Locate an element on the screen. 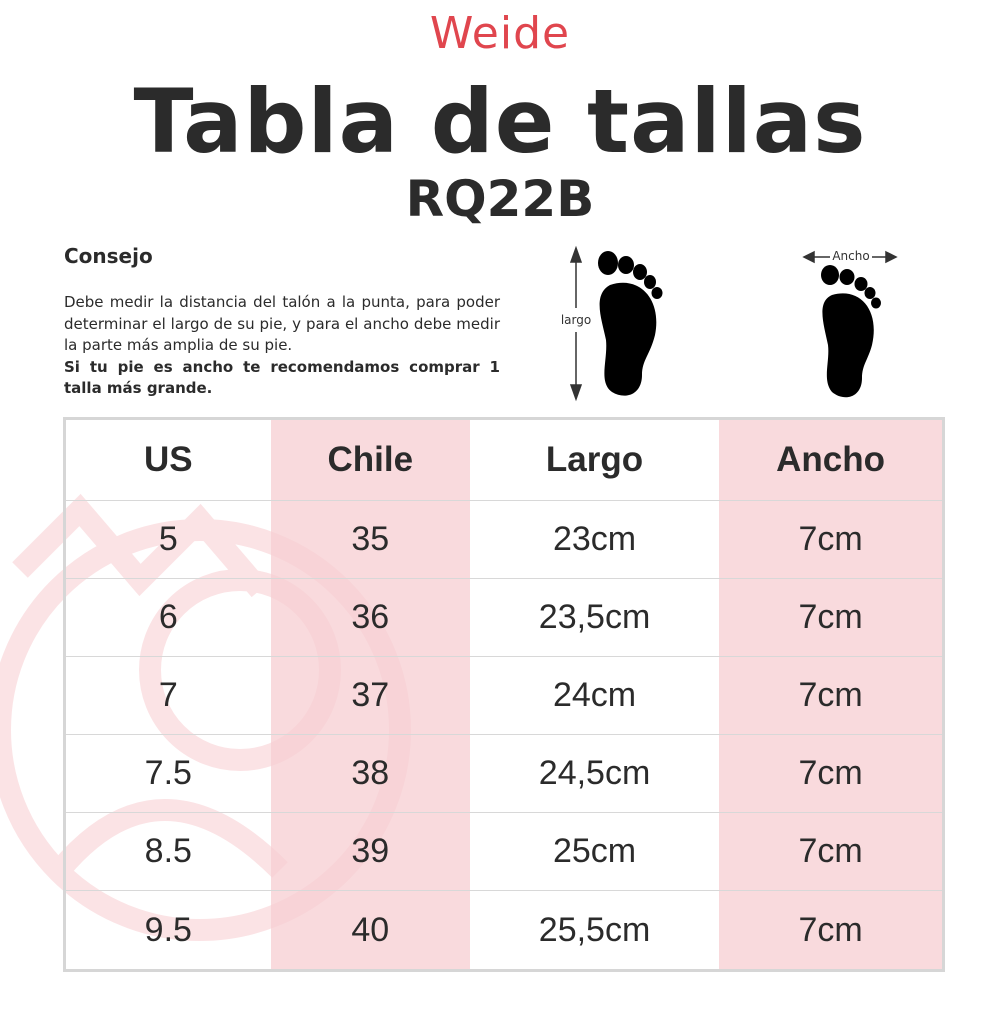 The width and height of the screenshot is (1000, 1010). width-label: Ancho is located at coordinates (850, 256).